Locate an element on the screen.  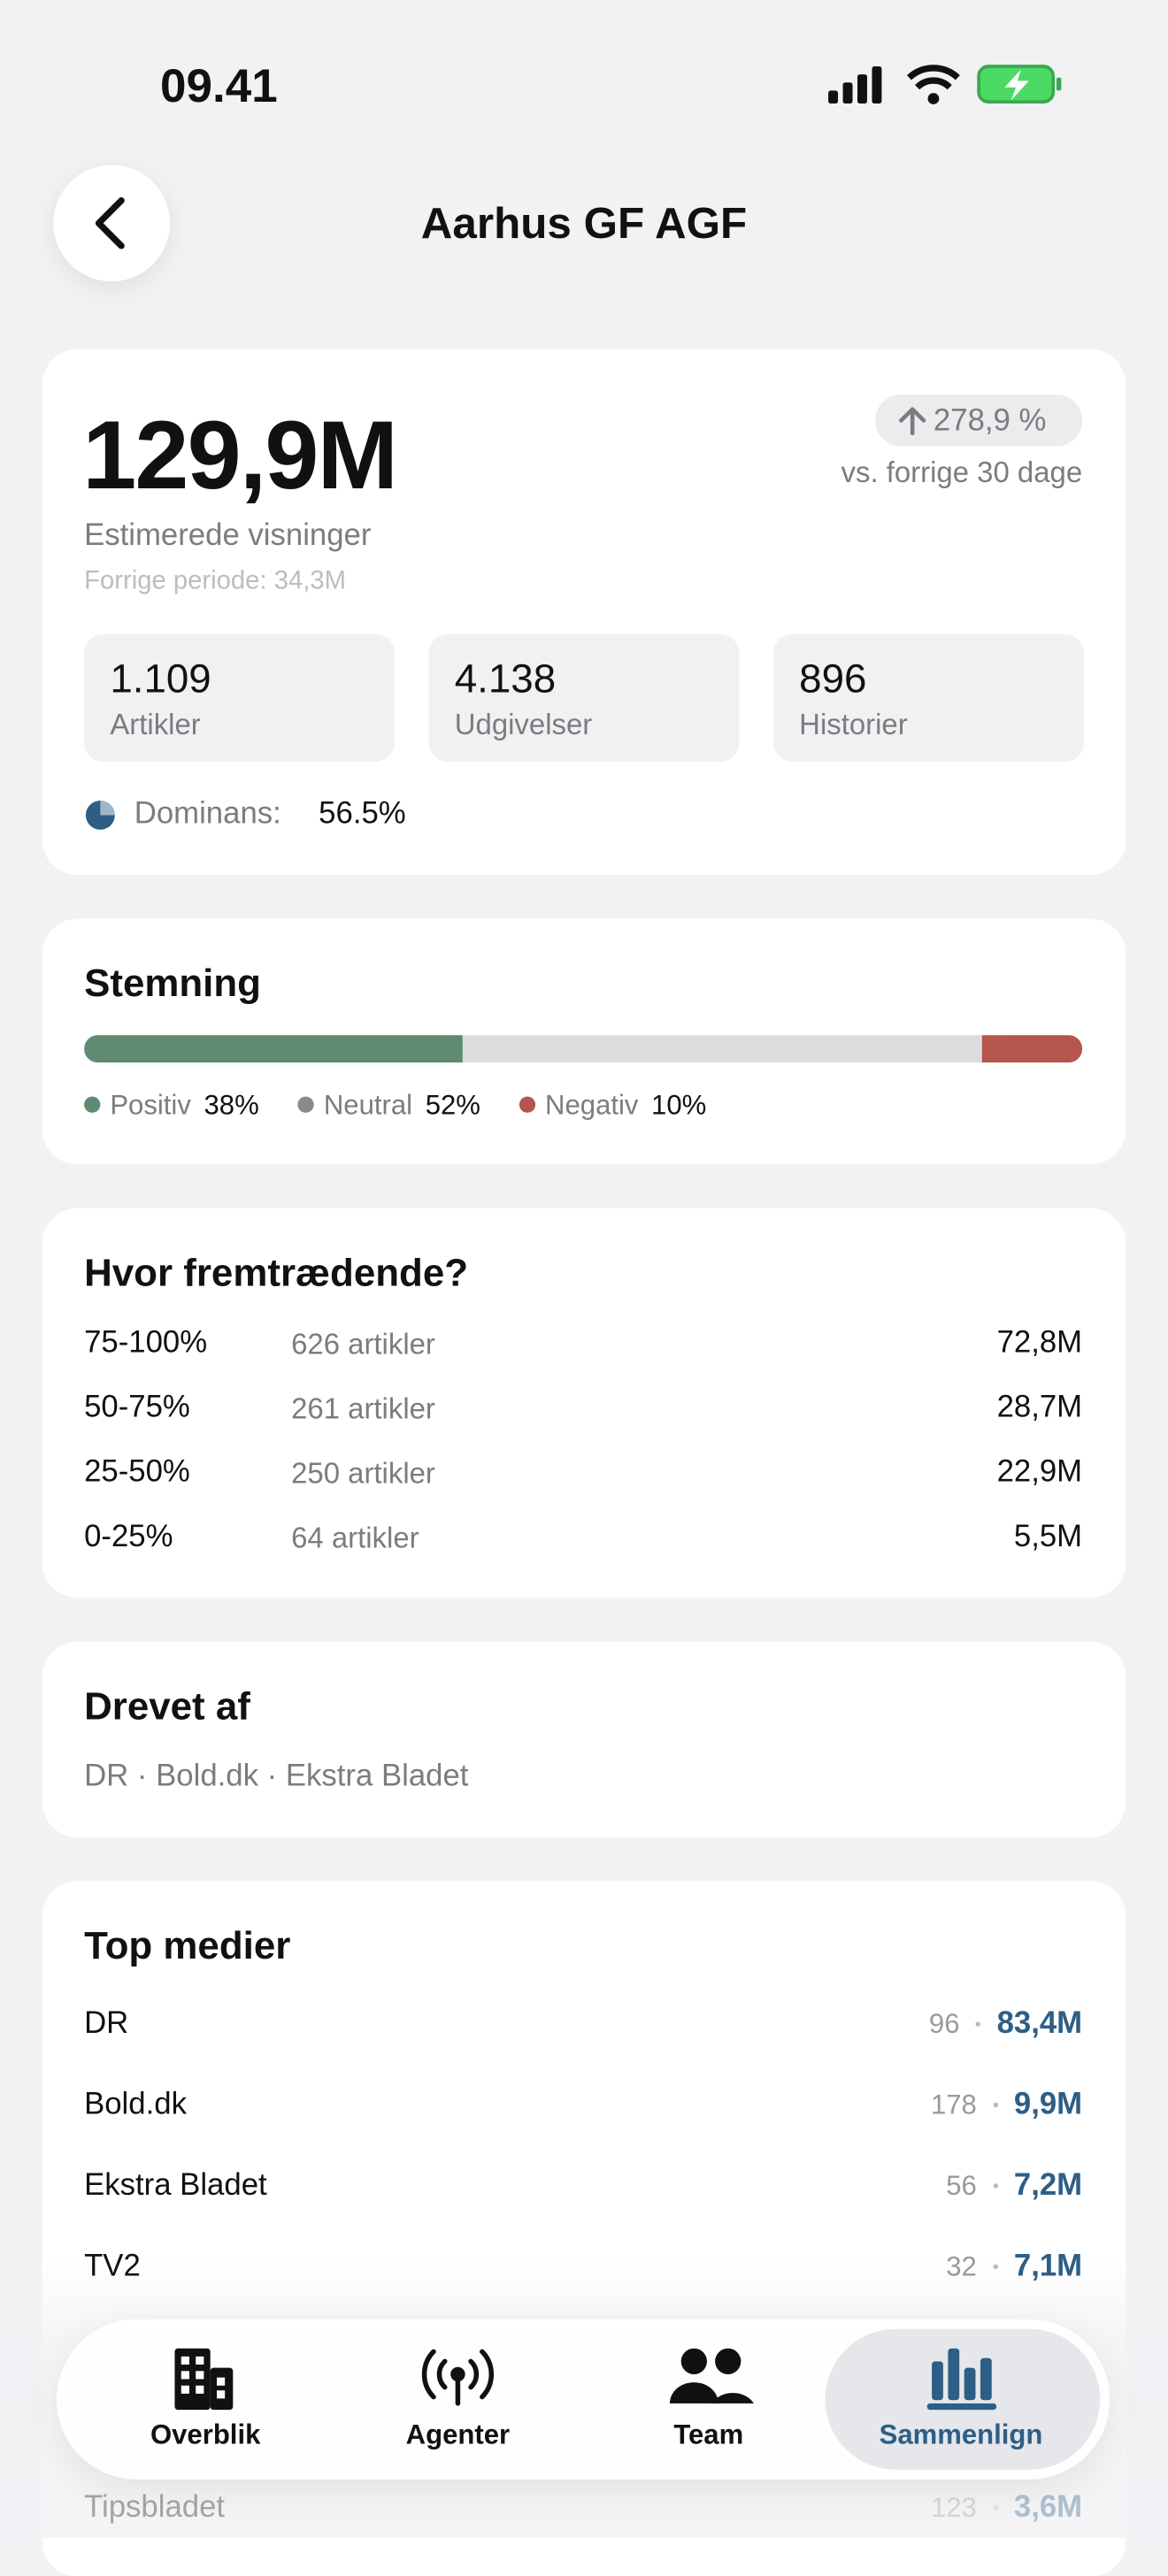
legend-item: Positiv 38% is located at coordinates (172, 1105).